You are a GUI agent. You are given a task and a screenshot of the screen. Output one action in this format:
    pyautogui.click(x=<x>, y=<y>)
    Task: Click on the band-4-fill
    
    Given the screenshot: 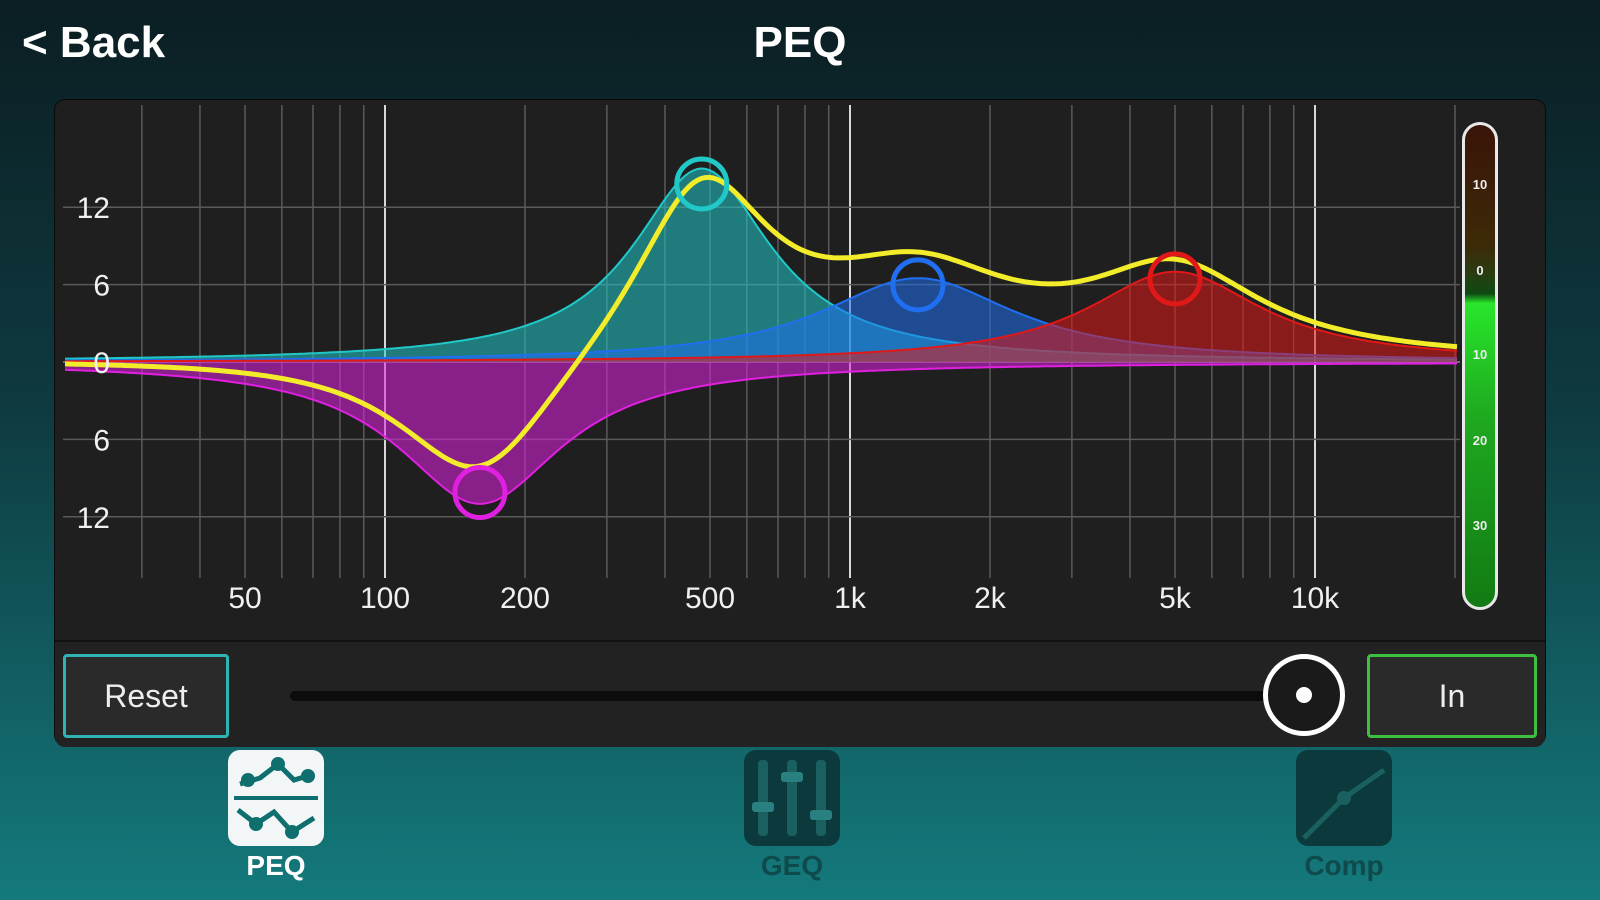 What is the action you would take?
    pyautogui.click(x=761, y=316)
    